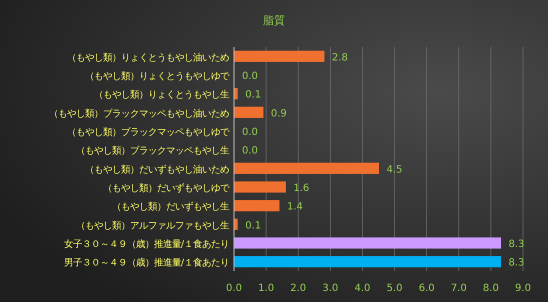 The height and width of the screenshot is (302, 548). Describe the element at coordinates (330, 288) in the screenshot. I see `x-tick-label: 3.0` at that location.